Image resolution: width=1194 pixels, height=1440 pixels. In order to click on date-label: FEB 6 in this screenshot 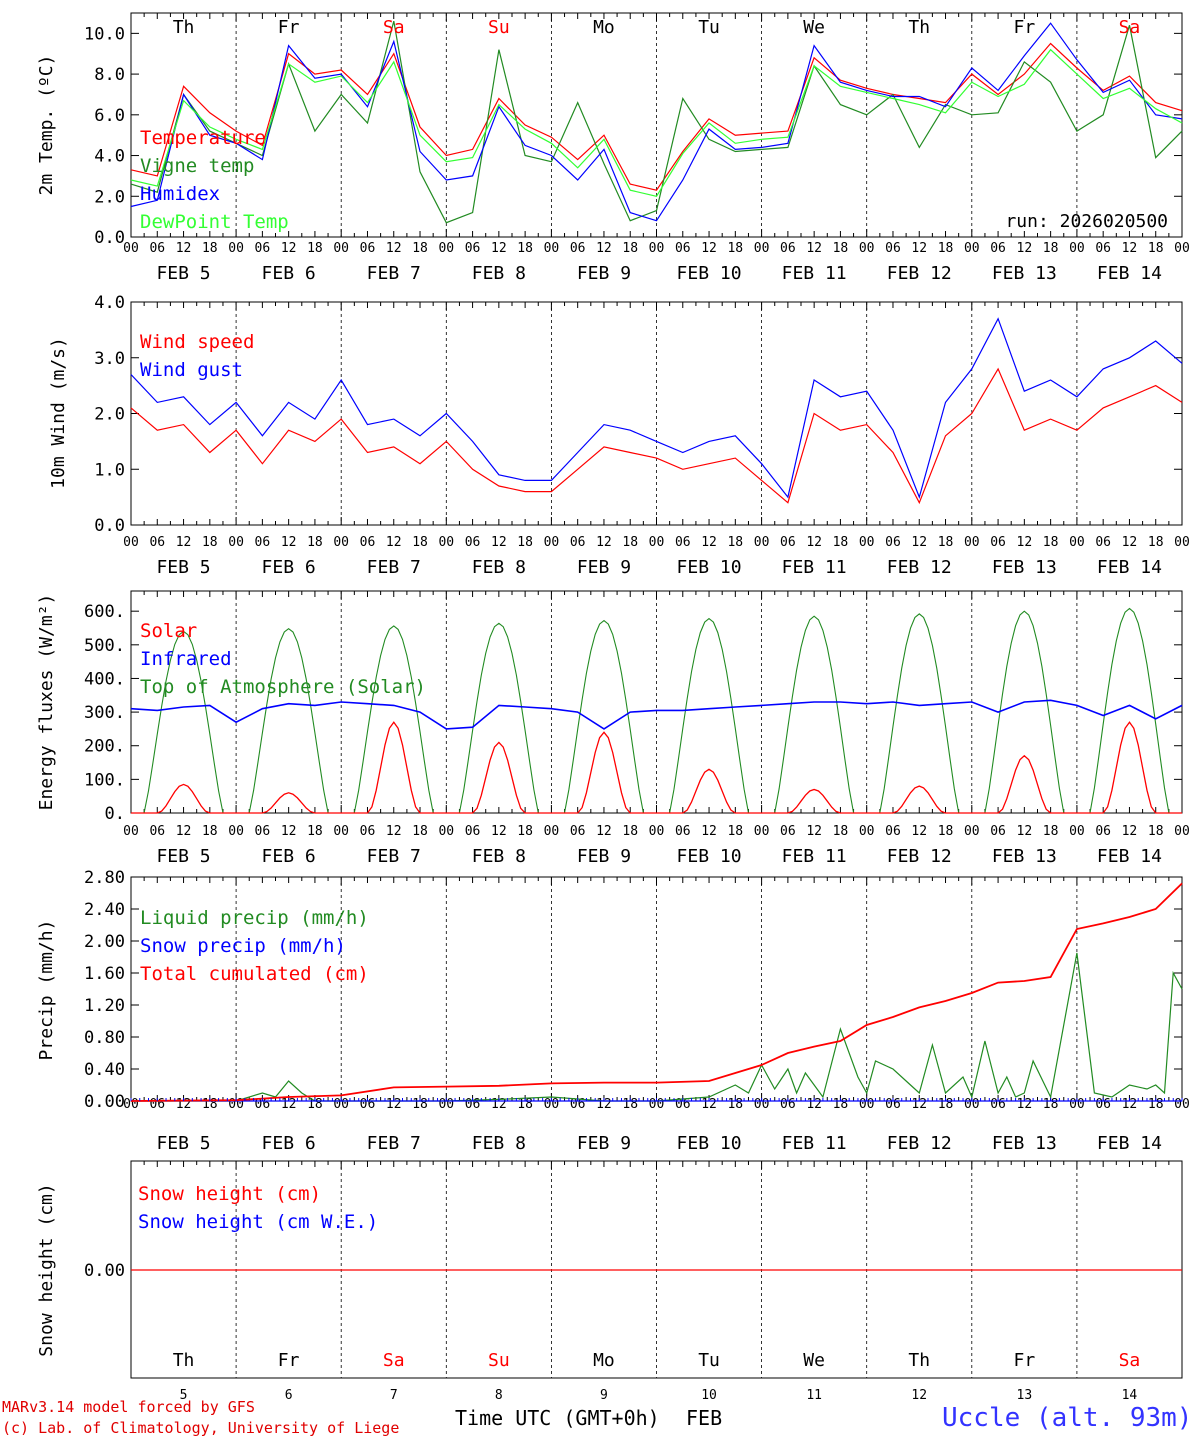, I will do `click(289, 1143)`.